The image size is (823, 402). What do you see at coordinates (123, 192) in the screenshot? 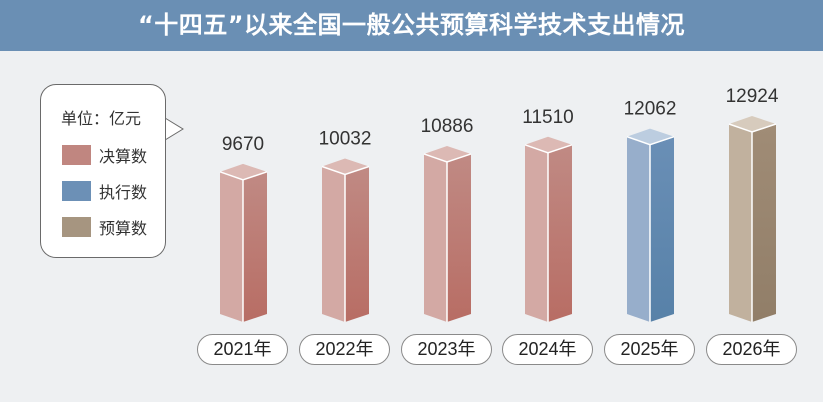
I see `legend-label: 执行数` at bounding box center [123, 192].